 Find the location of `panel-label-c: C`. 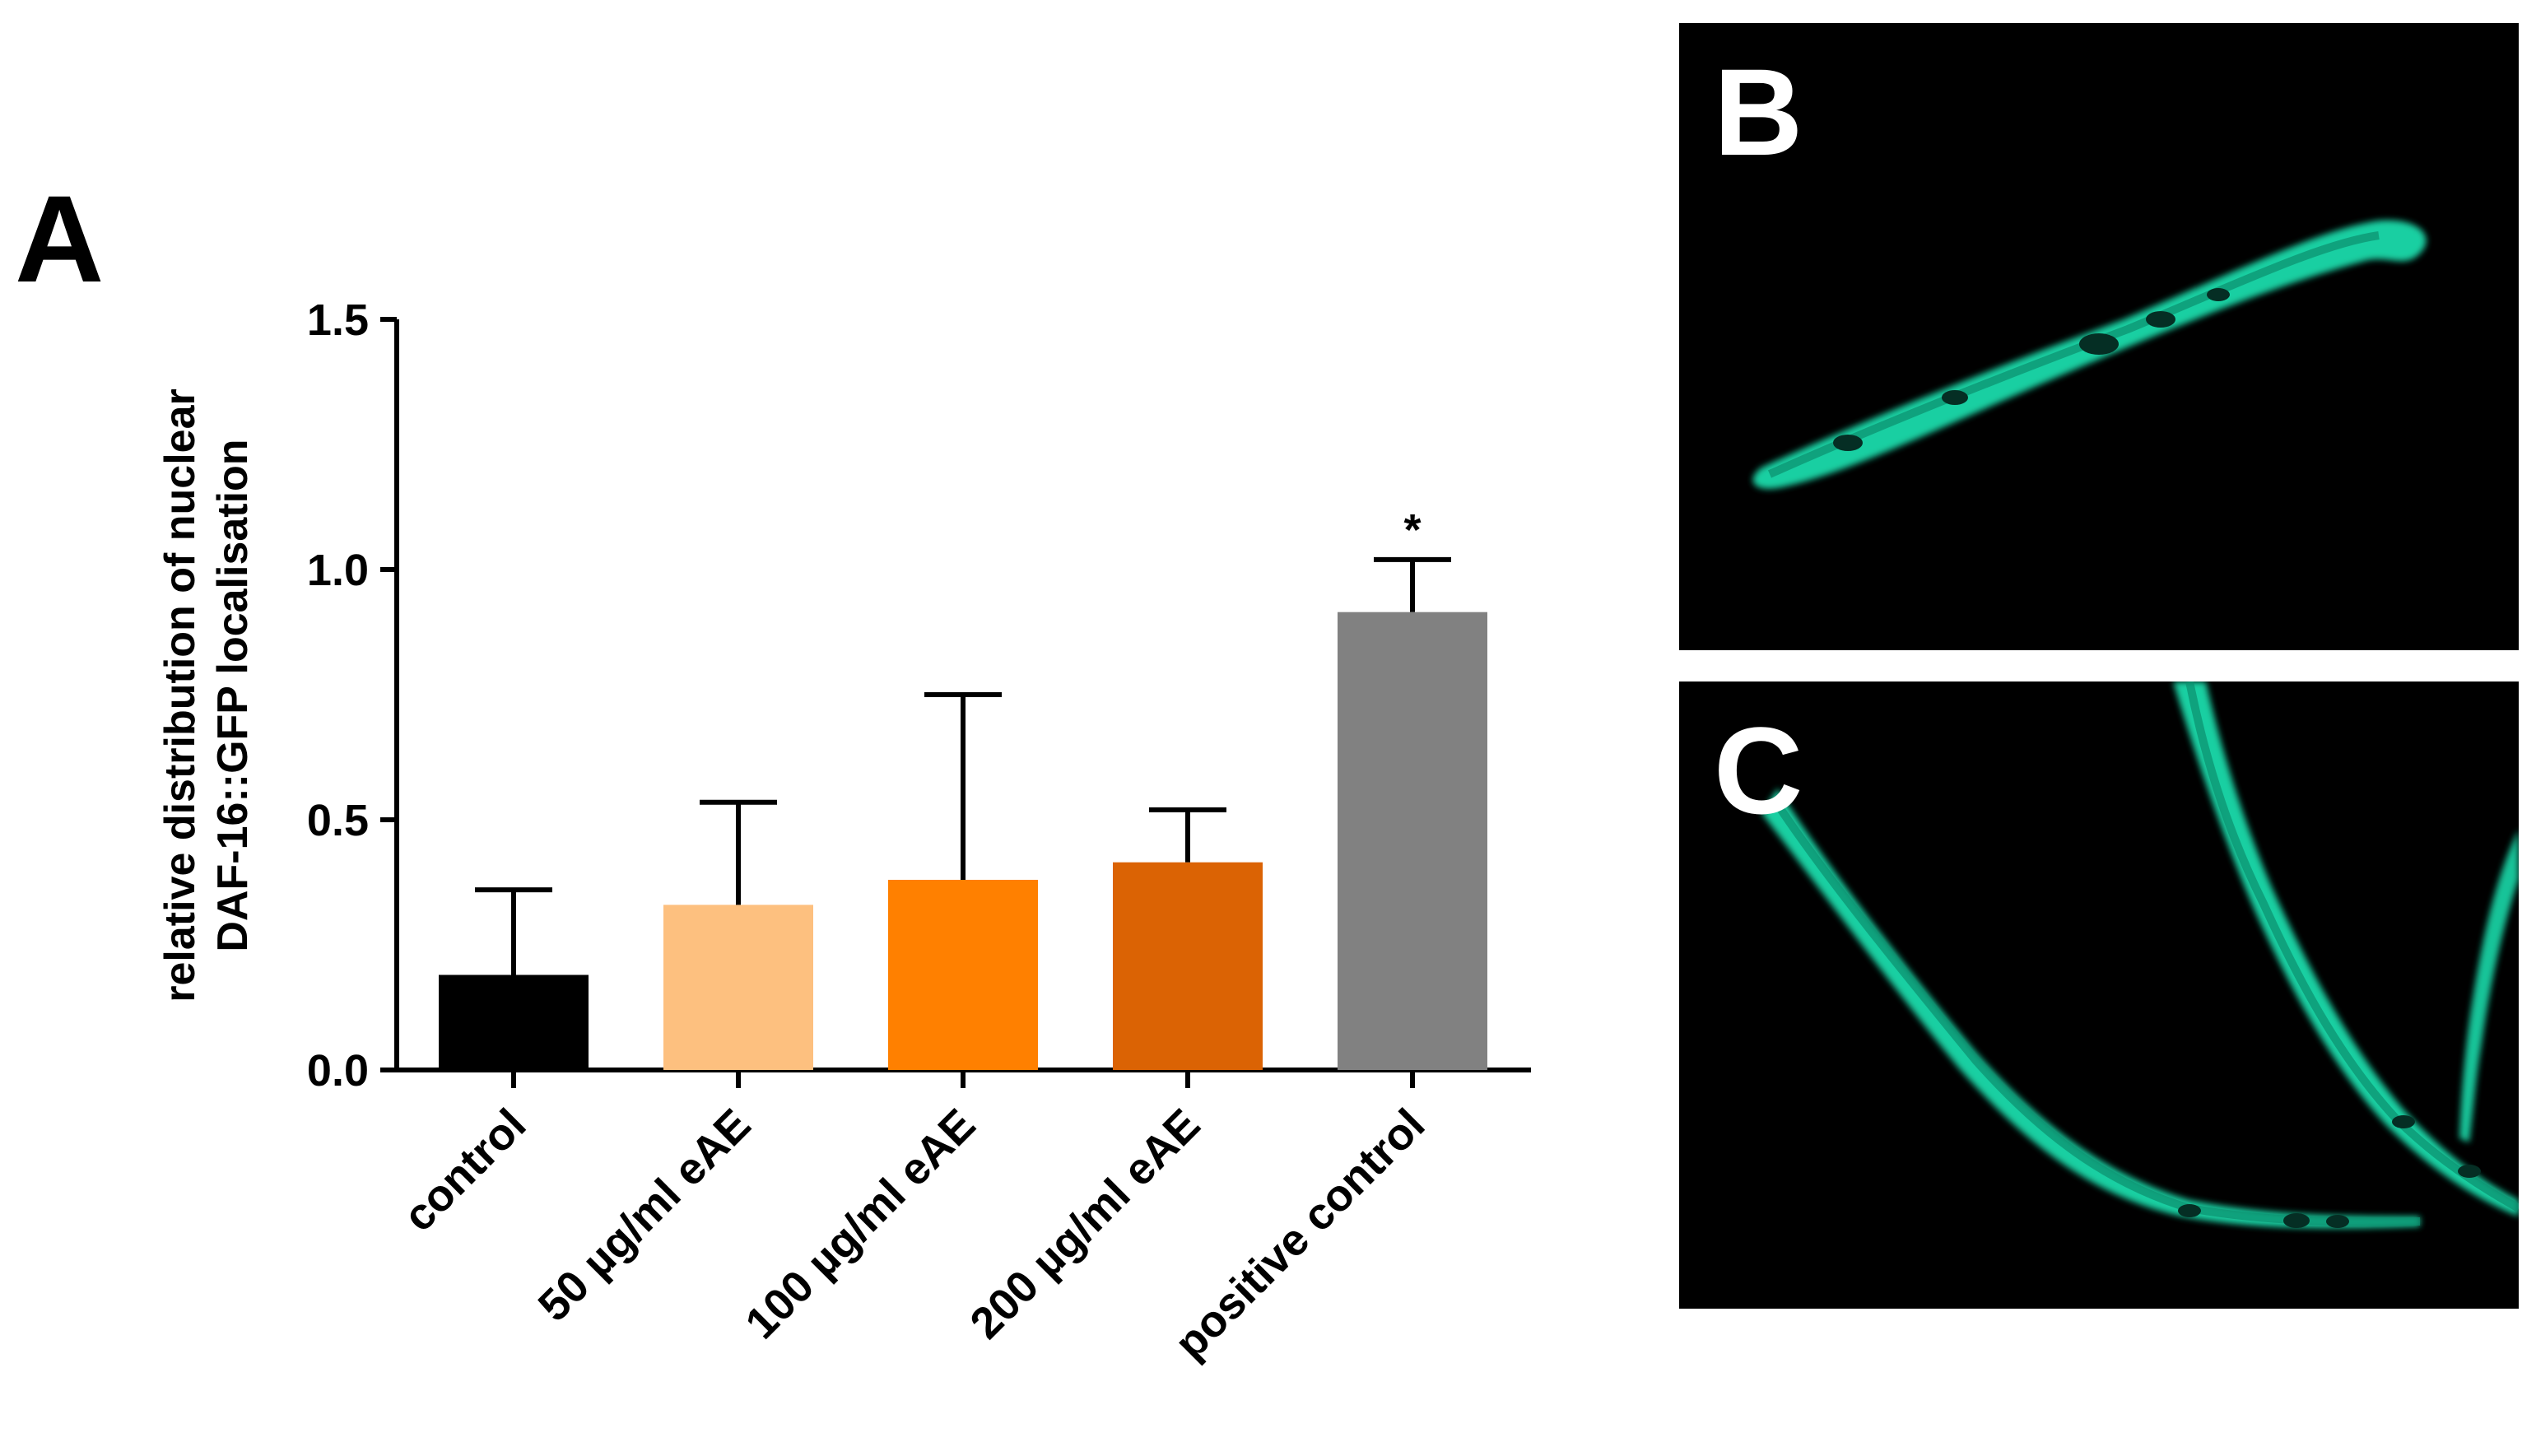

panel-label-c: C is located at coordinates (1759, 770).